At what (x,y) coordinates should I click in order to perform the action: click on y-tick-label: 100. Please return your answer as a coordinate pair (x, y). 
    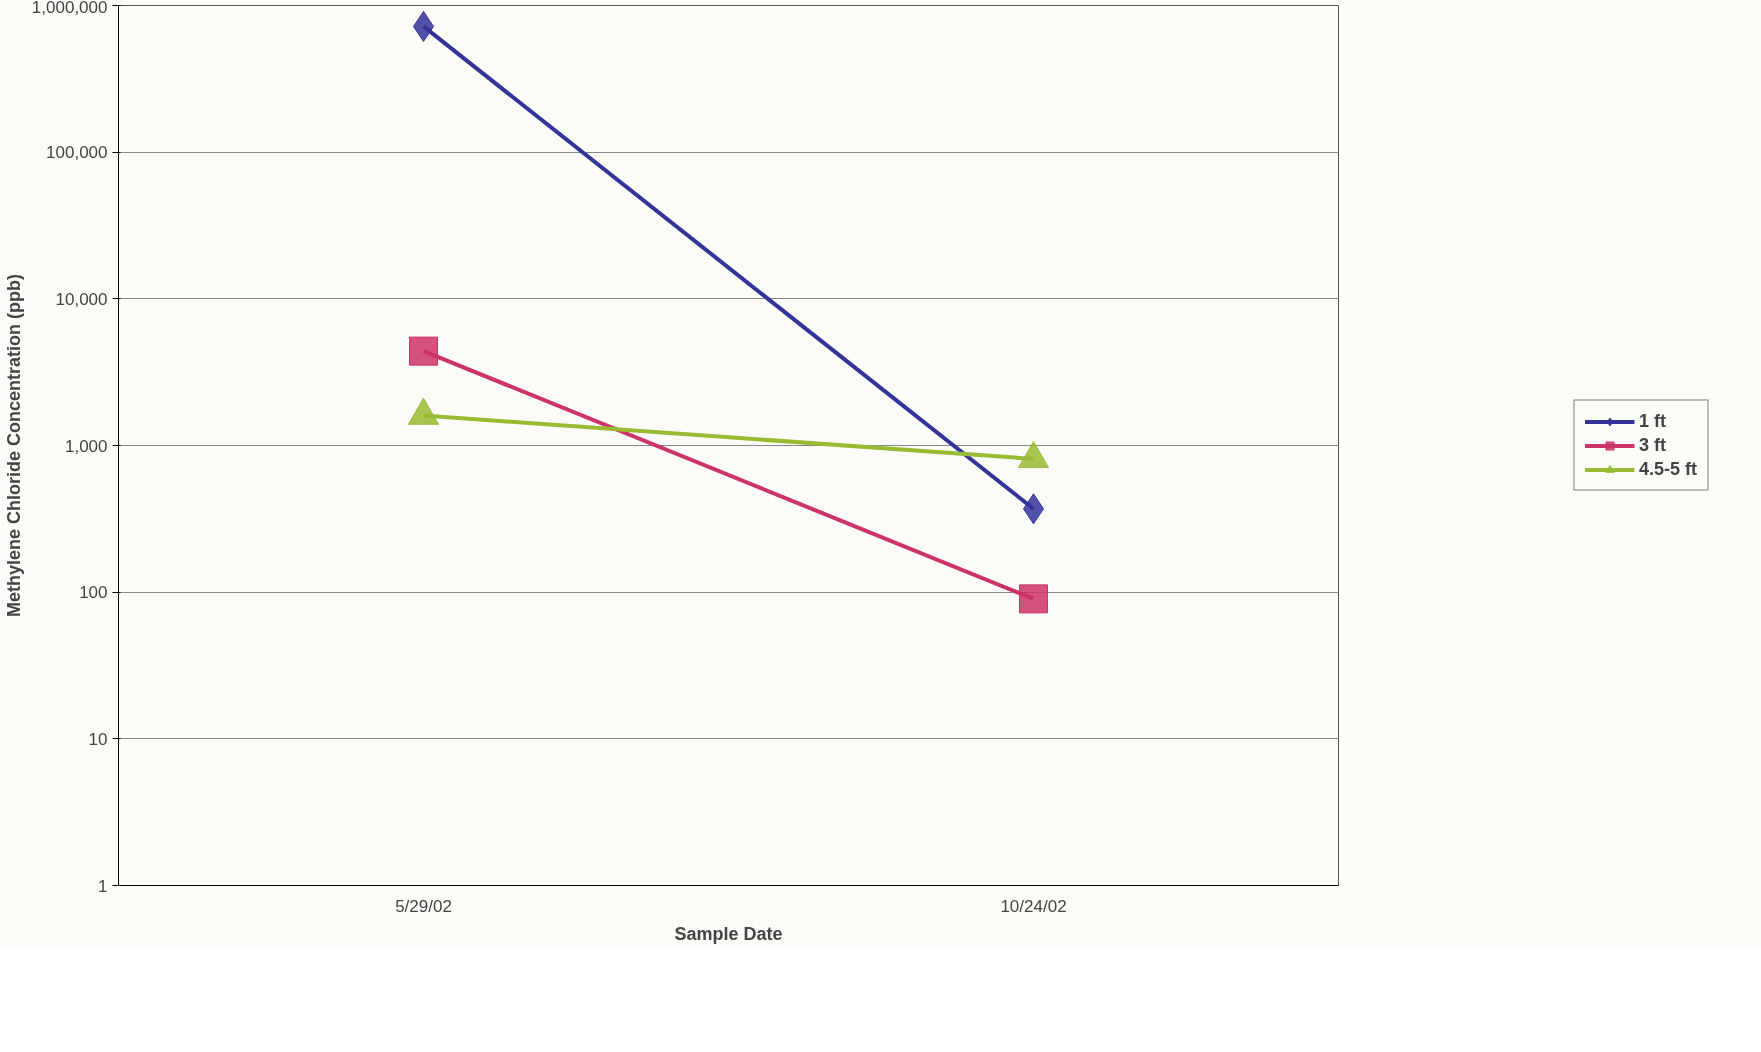
    Looking at the image, I should click on (93, 593).